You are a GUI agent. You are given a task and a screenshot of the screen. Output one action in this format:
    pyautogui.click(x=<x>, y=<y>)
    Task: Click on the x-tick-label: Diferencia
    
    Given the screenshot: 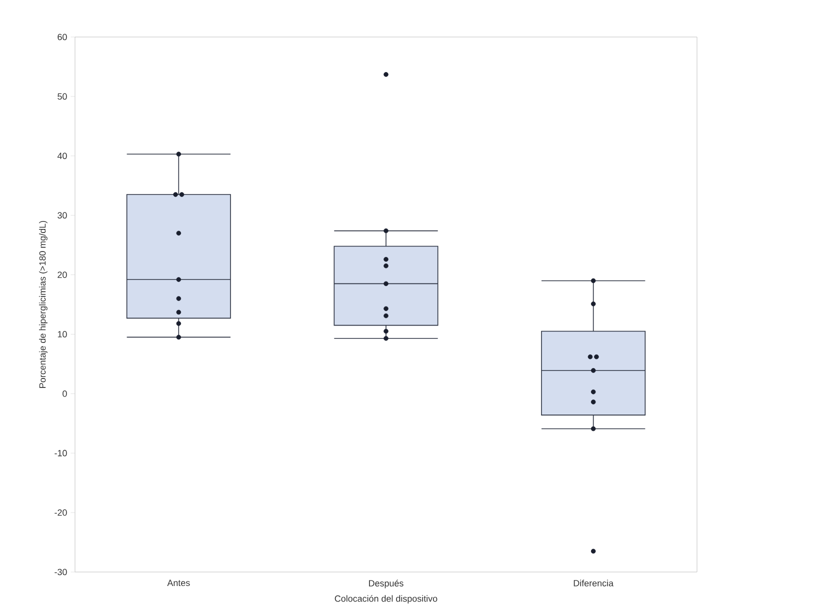 What is the action you would take?
    pyautogui.click(x=594, y=583)
    